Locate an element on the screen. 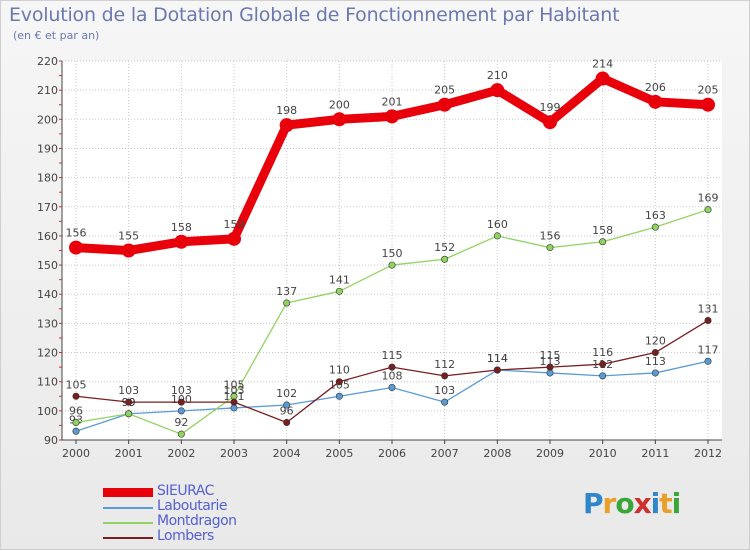  x-tick-label: 2001 is located at coordinates (129, 453).